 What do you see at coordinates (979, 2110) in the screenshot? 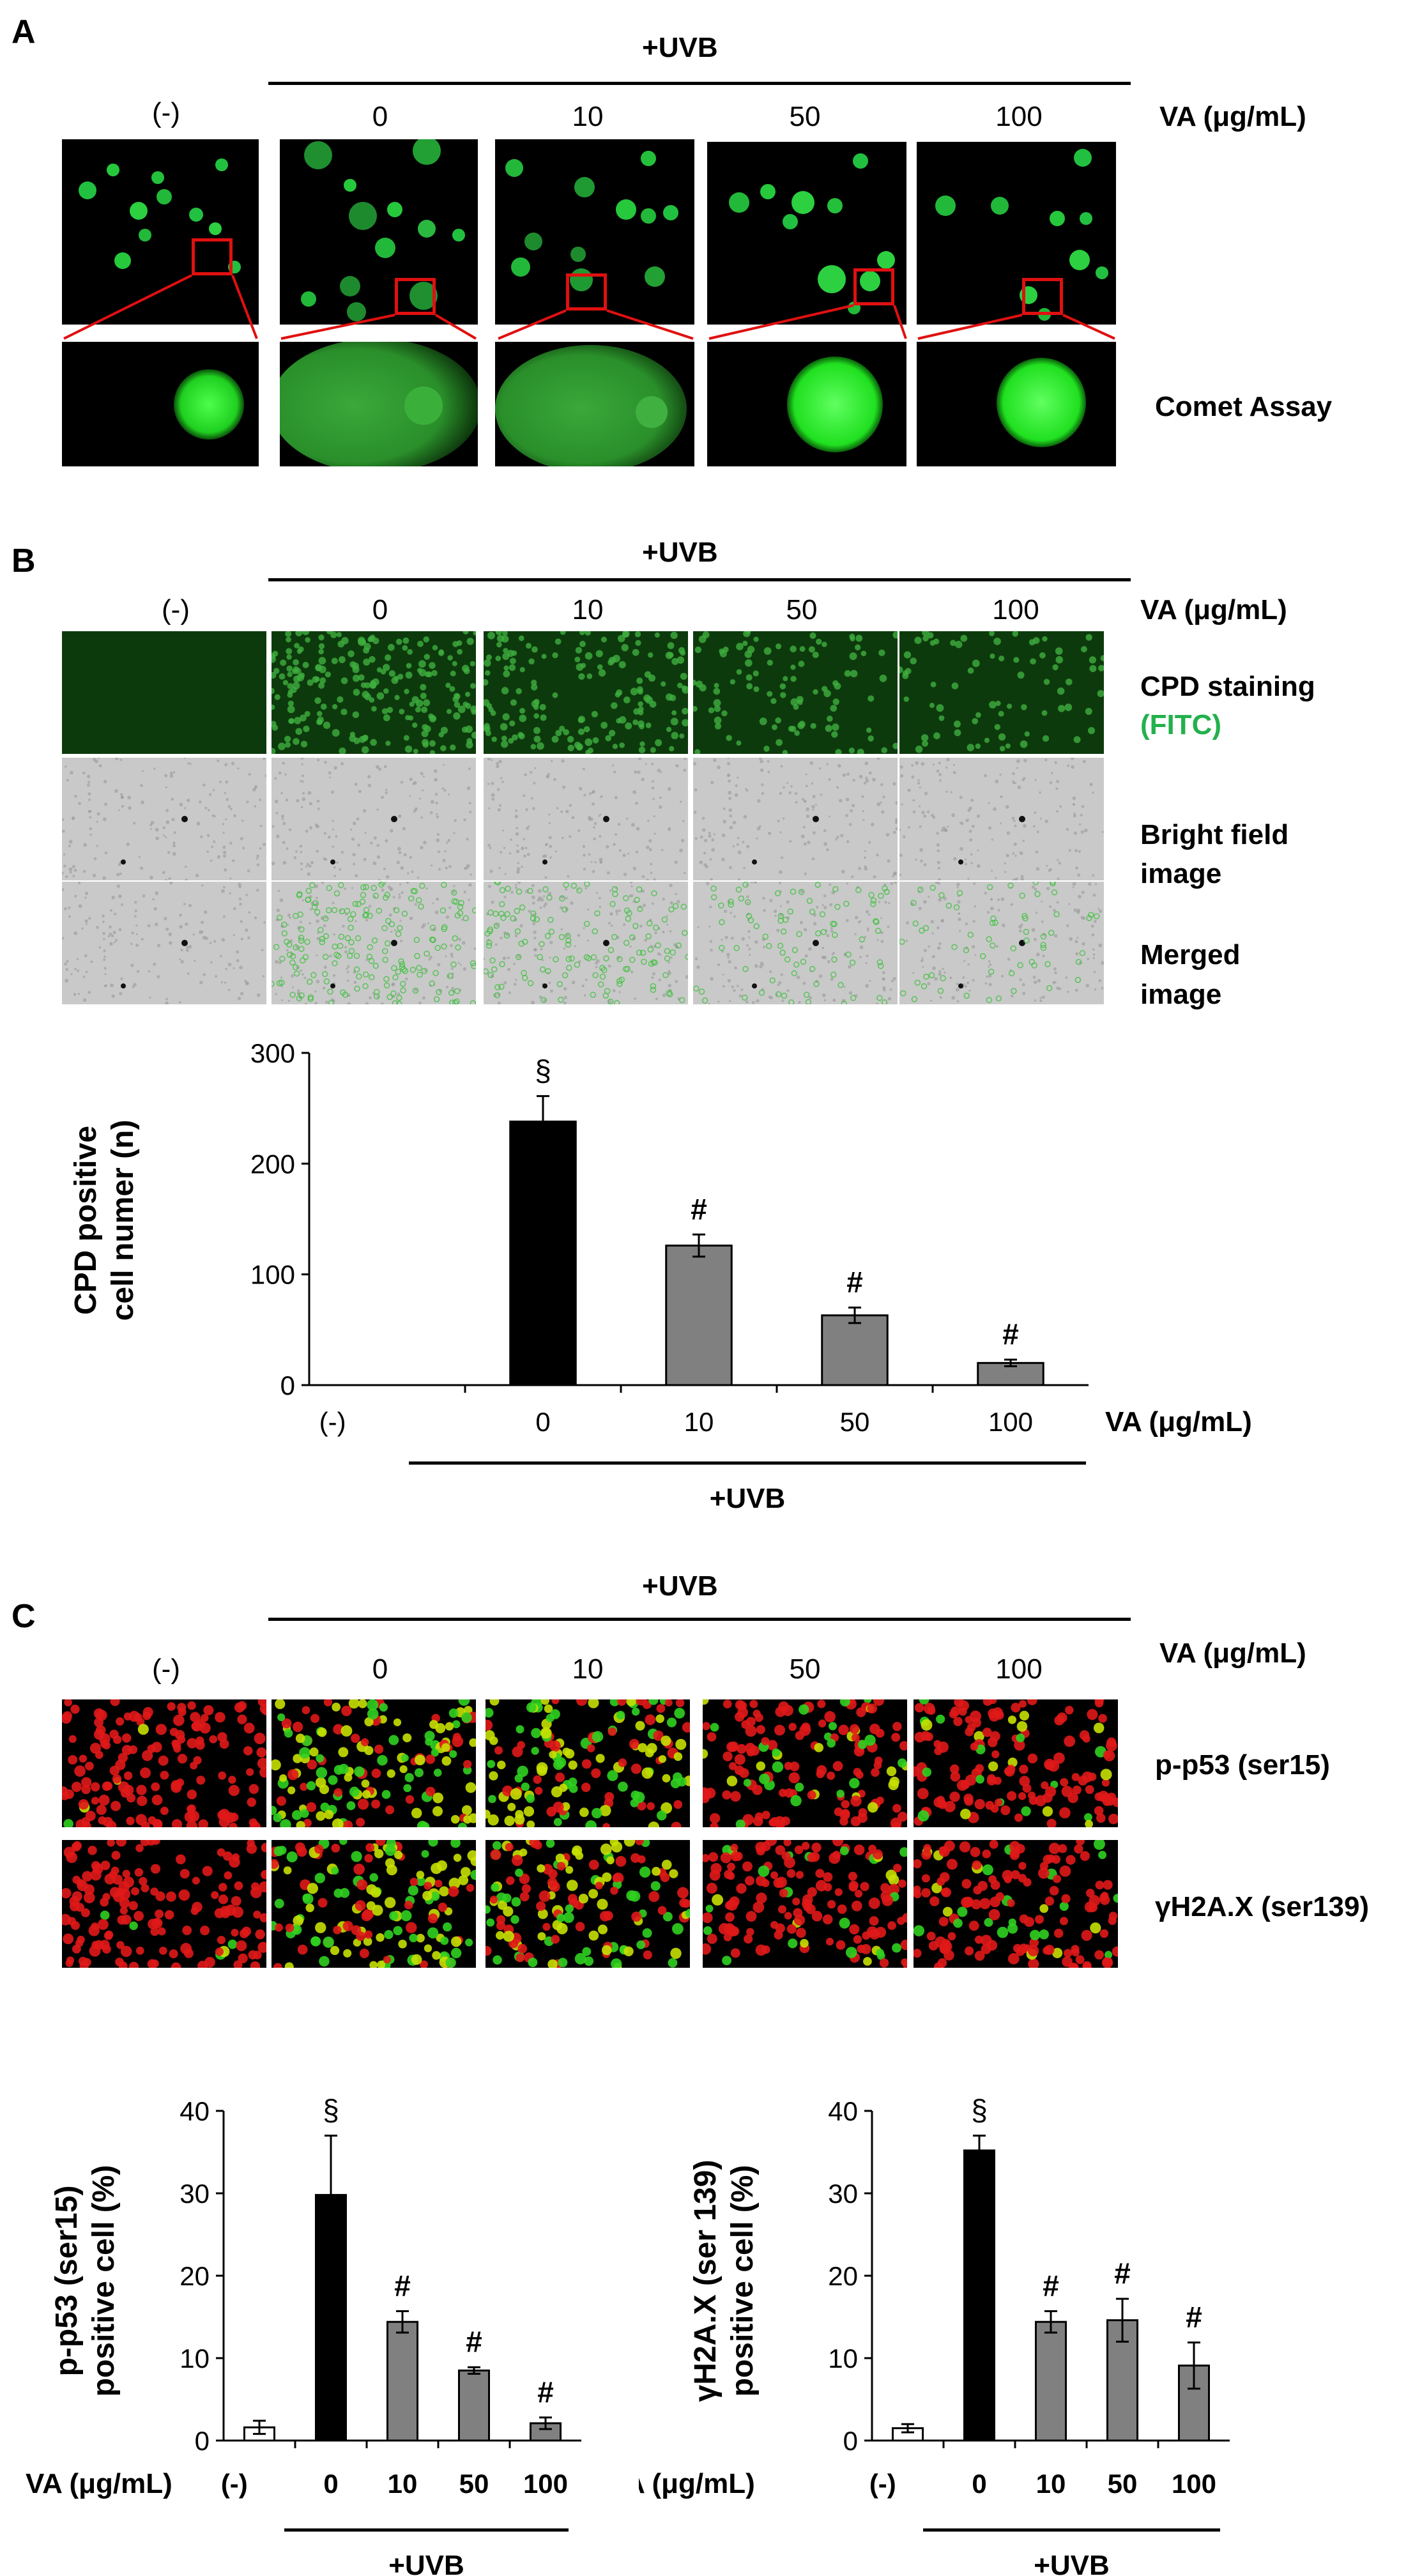
I see `chart2-annotation-1: §` at bounding box center [979, 2110].